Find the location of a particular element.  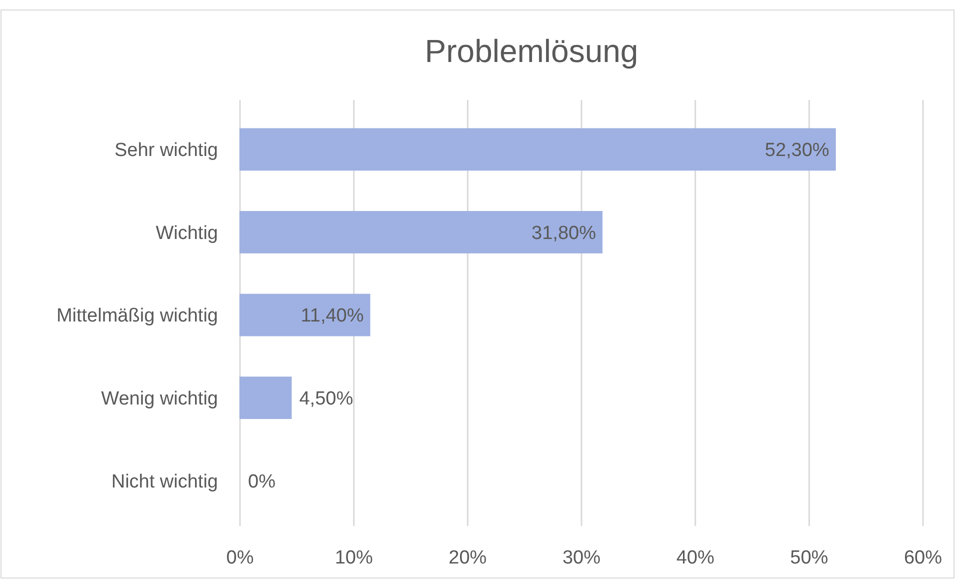

data-label: 52,30% is located at coordinates (797, 151).